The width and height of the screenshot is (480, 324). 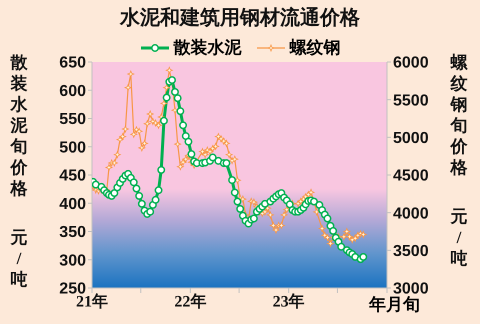 I want to click on y2-tick-label: 3500, so click(x=411, y=251).